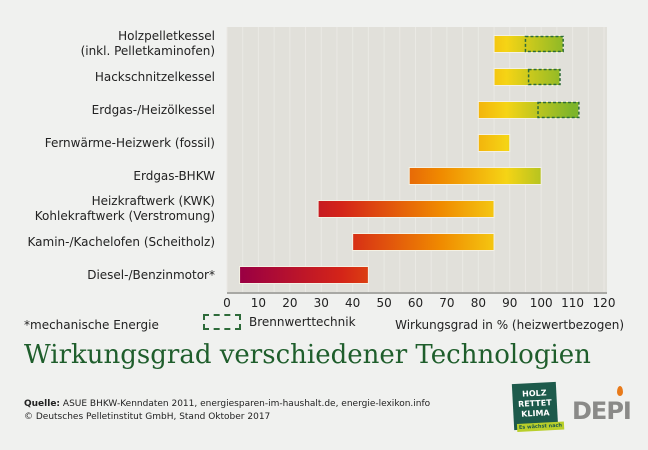 The height and width of the screenshot is (450, 648). Describe the element at coordinates (602, 411) in the screenshot. I see `depi-logo: DEPI` at that location.